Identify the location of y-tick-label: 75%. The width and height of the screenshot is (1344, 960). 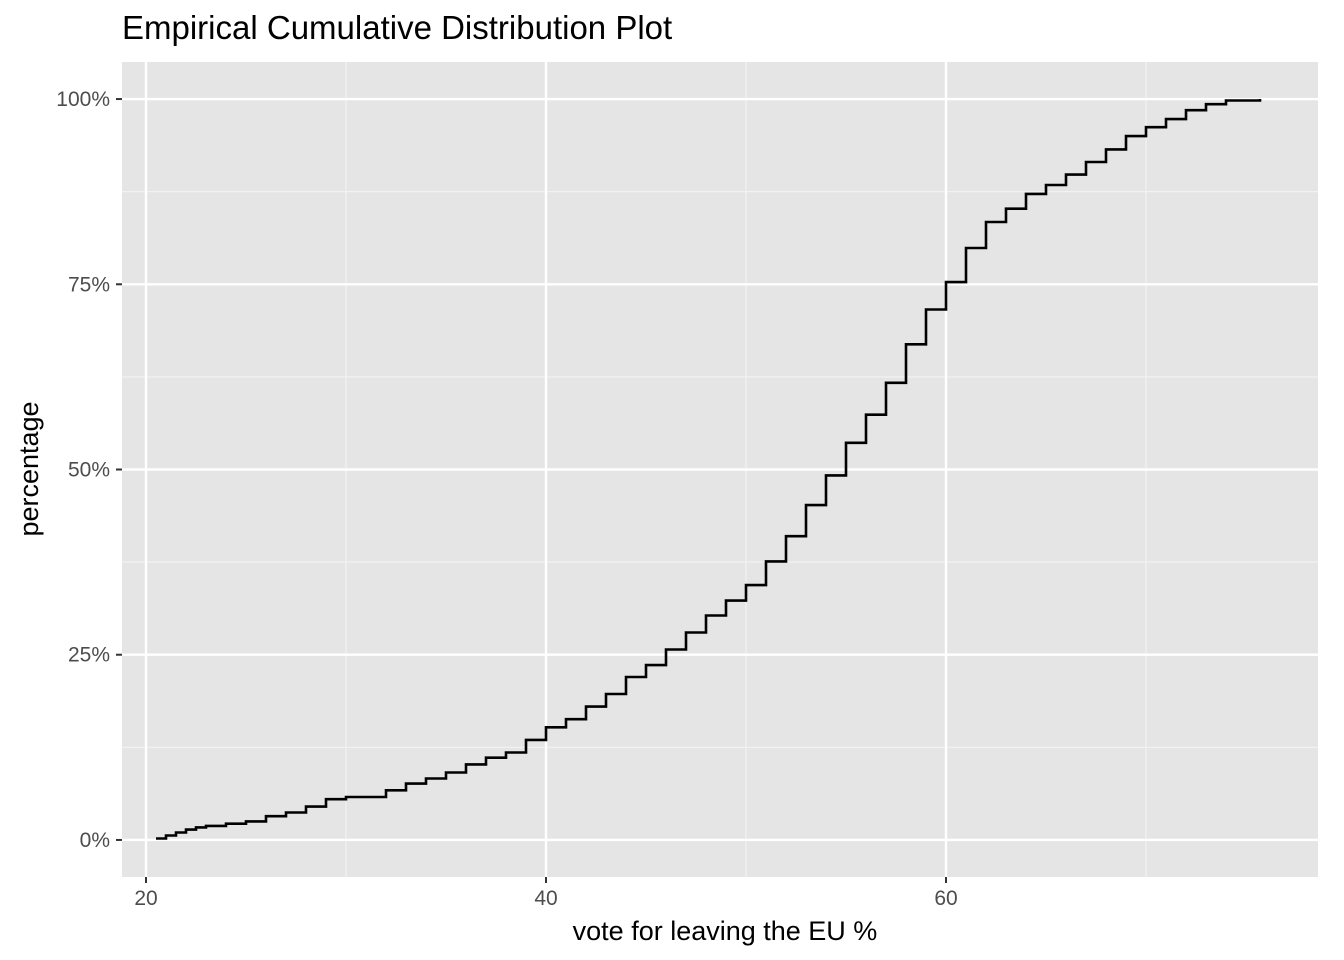
(89, 284).